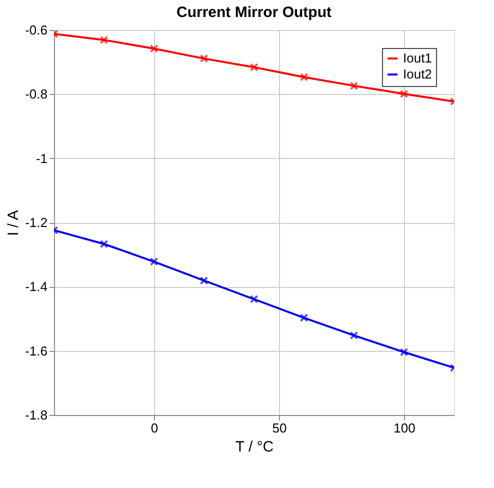  What do you see at coordinates (405, 428) in the screenshot?
I see `x-tick-label: 100` at bounding box center [405, 428].